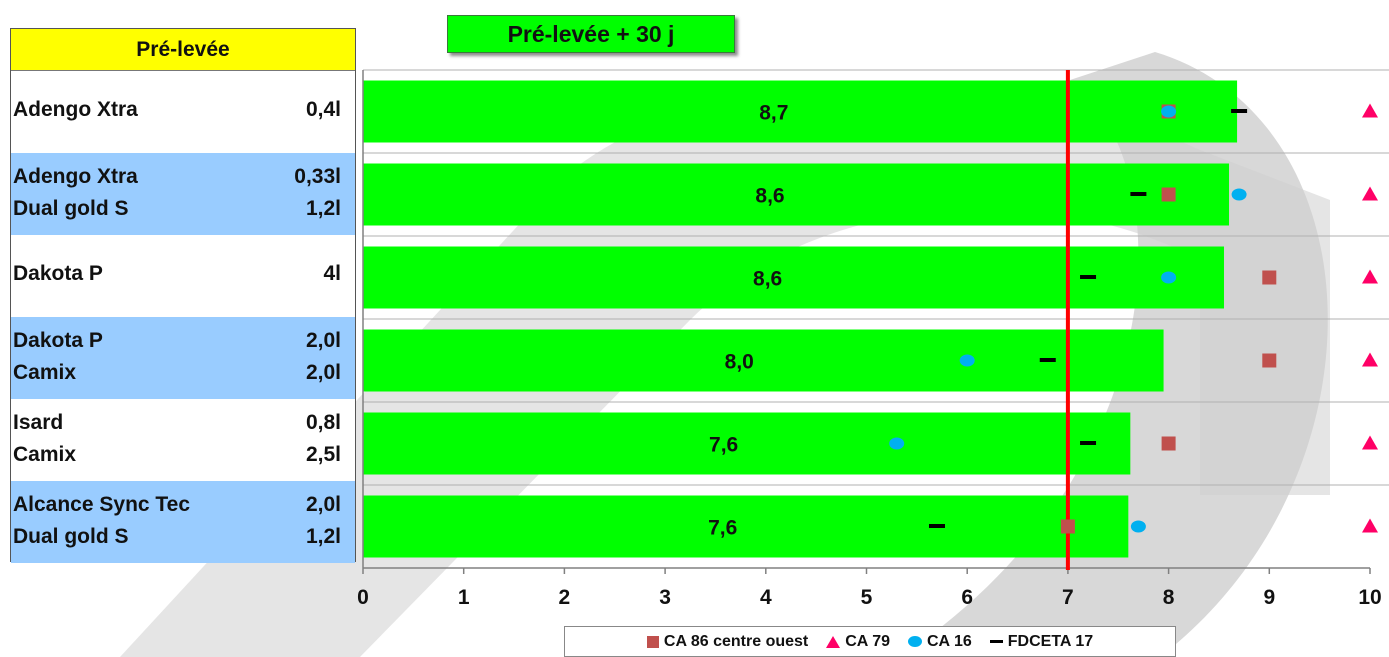 The image size is (1389, 657). I want to click on x-tick-label: 8, so click(1169, 597).